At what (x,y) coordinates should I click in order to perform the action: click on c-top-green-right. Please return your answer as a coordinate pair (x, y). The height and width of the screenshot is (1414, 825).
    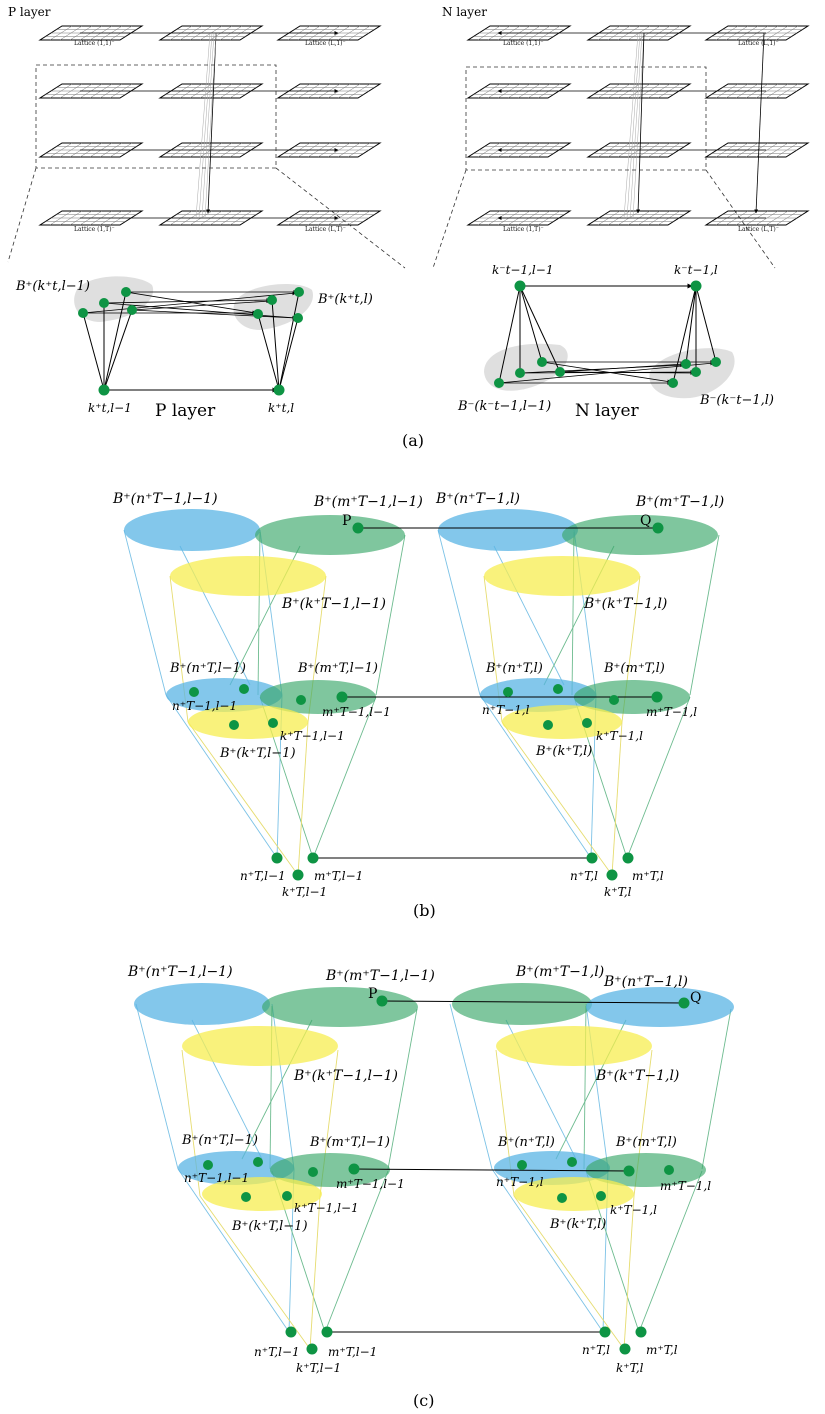
    Looking at the image, I should click on (522, 1004).